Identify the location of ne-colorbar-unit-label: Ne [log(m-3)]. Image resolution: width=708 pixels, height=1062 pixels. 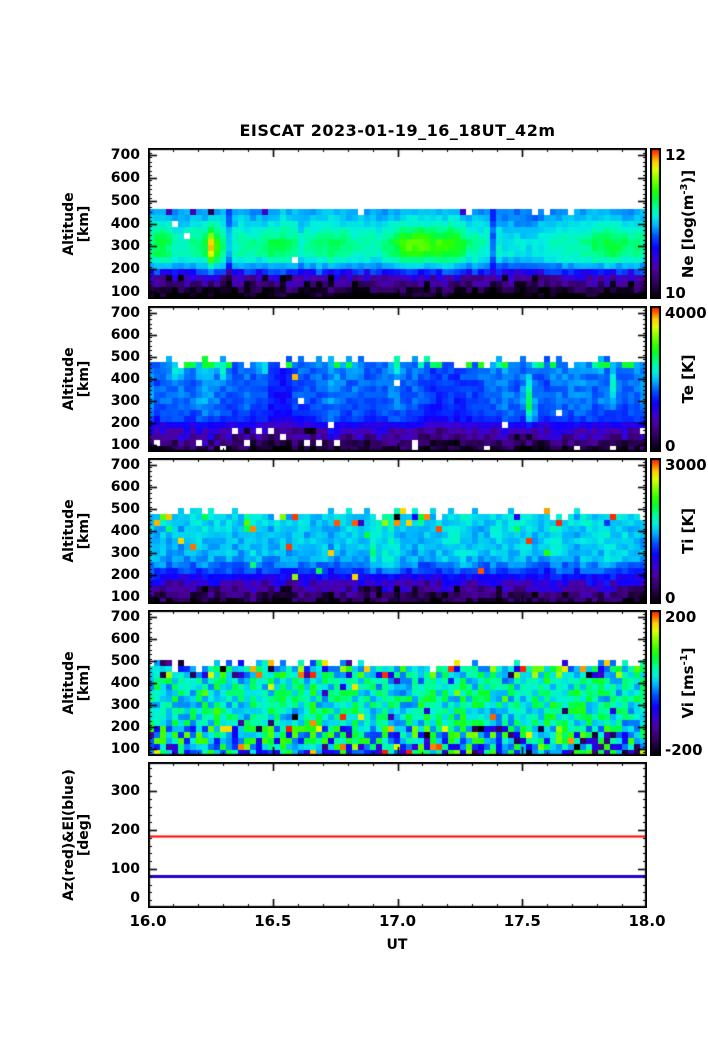
(688, 223).